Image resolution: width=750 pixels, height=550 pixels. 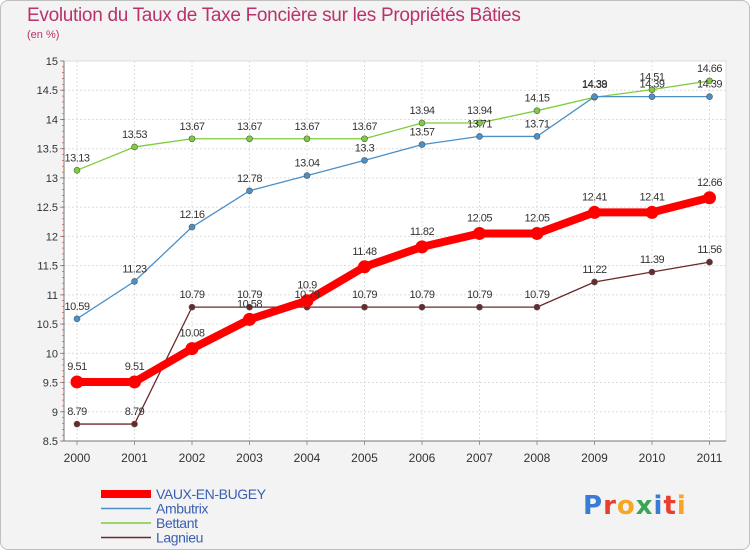 I want to click on data-label: 13.13, so click(x=76, y=158).